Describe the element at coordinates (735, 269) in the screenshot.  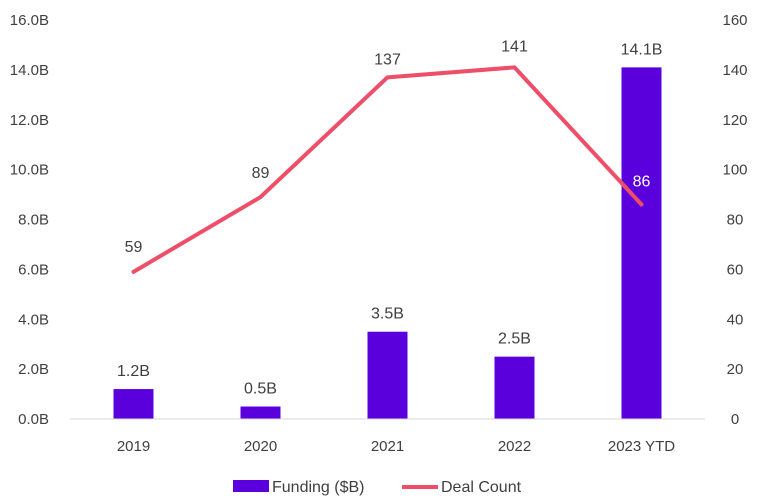
I see `right-axis-tick-label: 60` at that location.